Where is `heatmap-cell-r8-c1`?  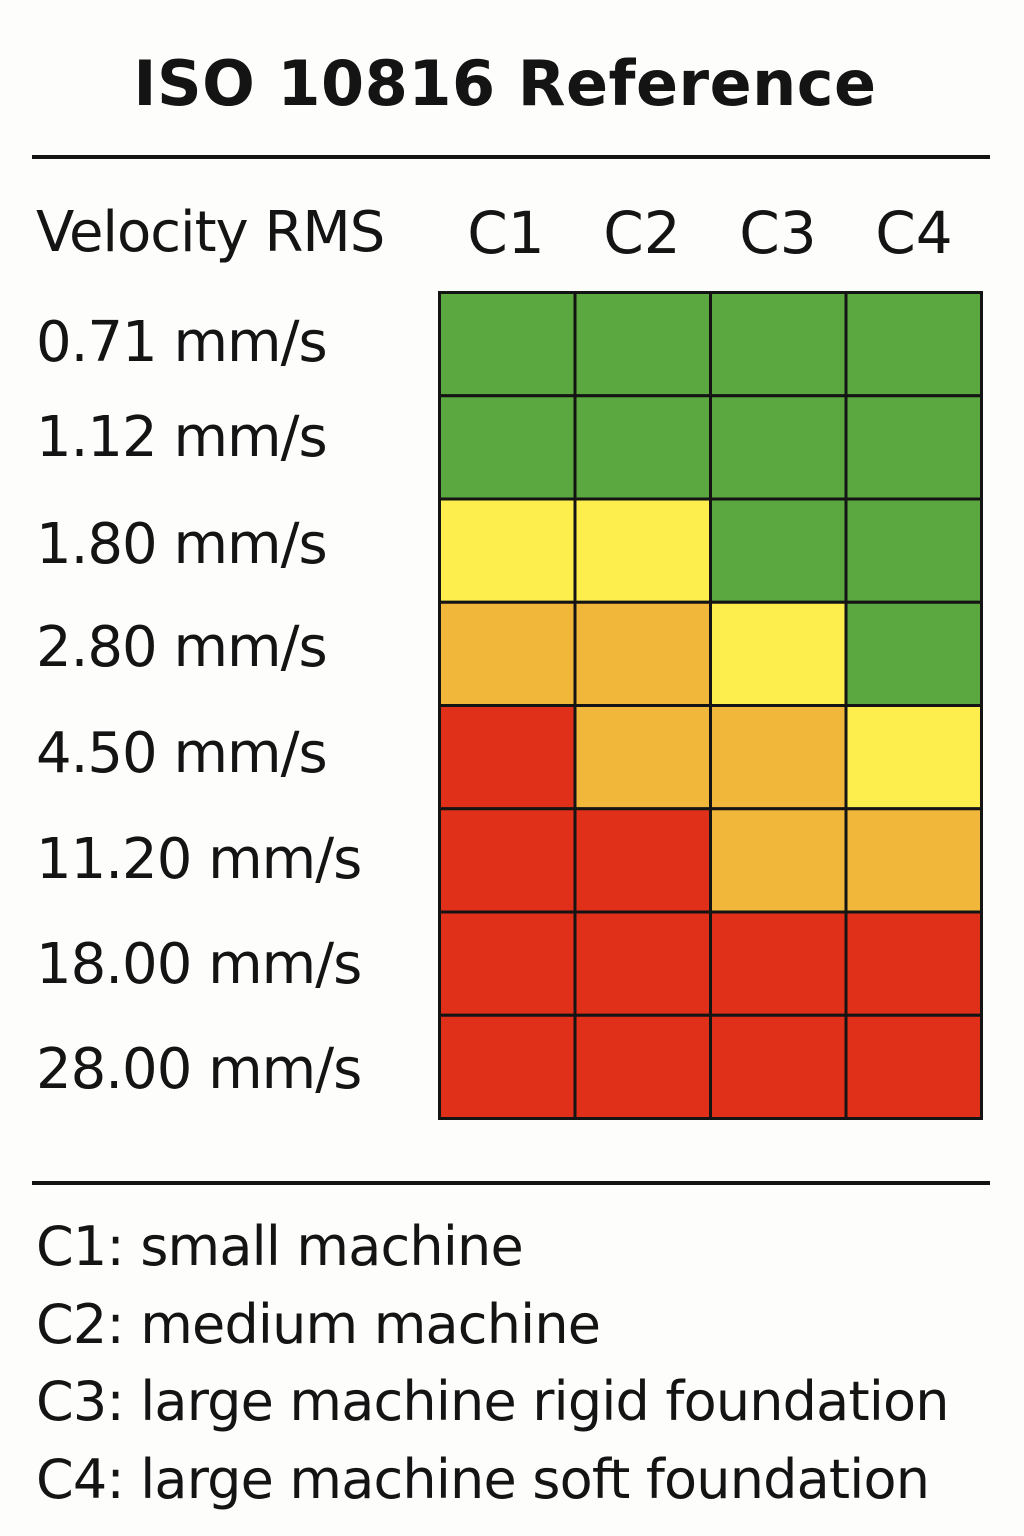 heatmap-cell-r8-c1 is located at coordinates (507, 1066).